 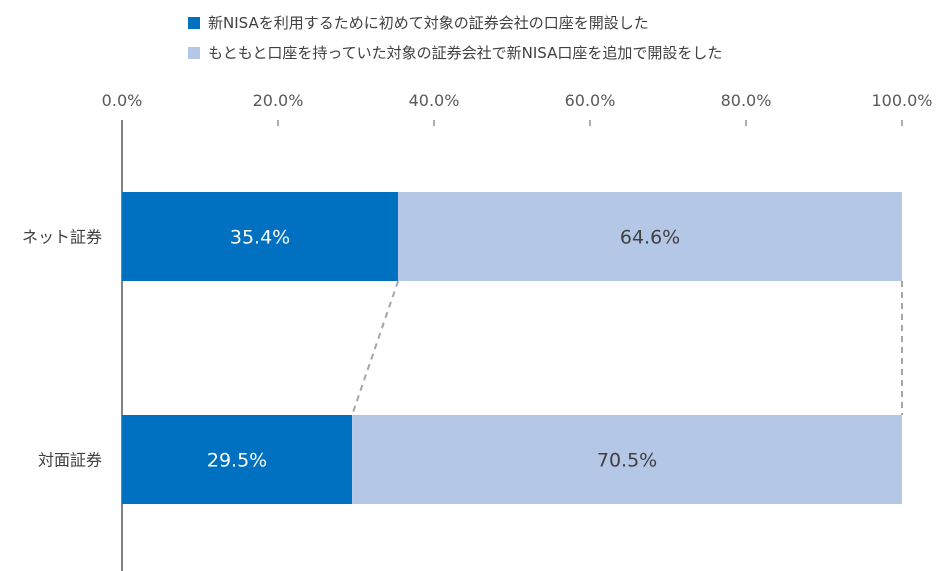 What do you see at coordinates (901, 100) in the screenshot?
I see `x-tick-label-5: 100.0%` at bounding box center [901, 100].